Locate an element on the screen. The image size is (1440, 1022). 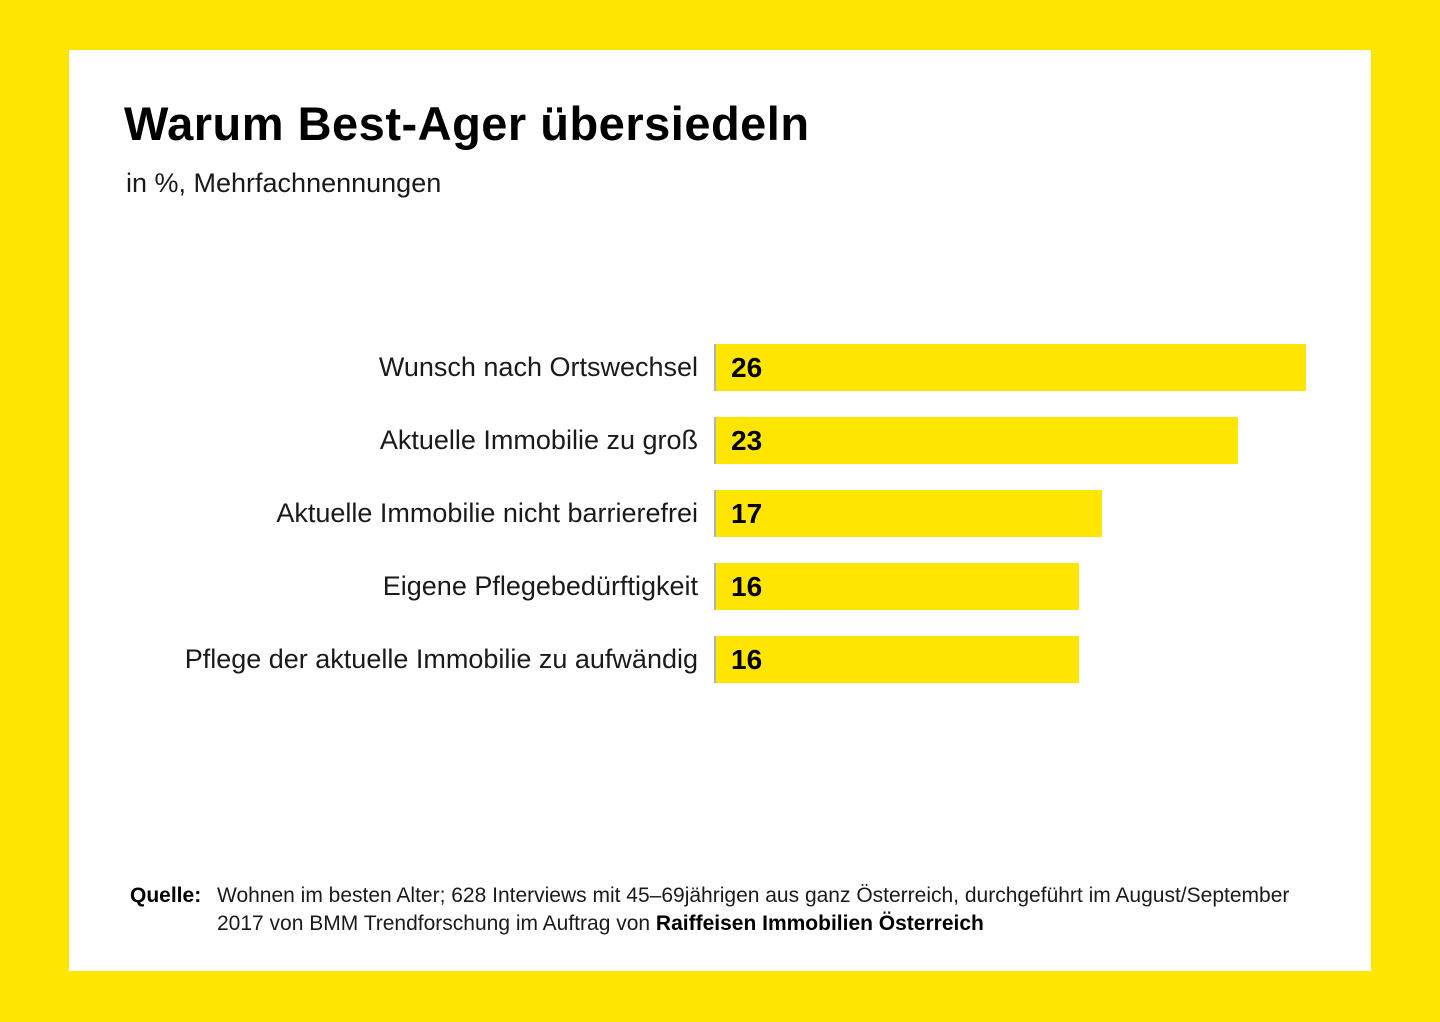
chart-row: Eigene Pflegebedürftigkeit 16 is located at coordinates (720, 586).